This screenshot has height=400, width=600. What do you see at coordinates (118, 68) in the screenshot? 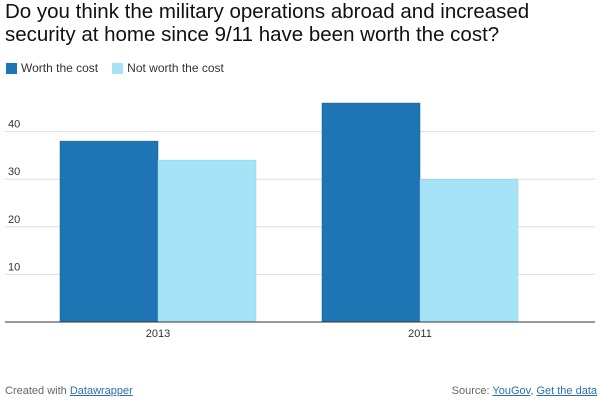
I see `legend-swatch-not-worth` at bounding box center [118, 68].